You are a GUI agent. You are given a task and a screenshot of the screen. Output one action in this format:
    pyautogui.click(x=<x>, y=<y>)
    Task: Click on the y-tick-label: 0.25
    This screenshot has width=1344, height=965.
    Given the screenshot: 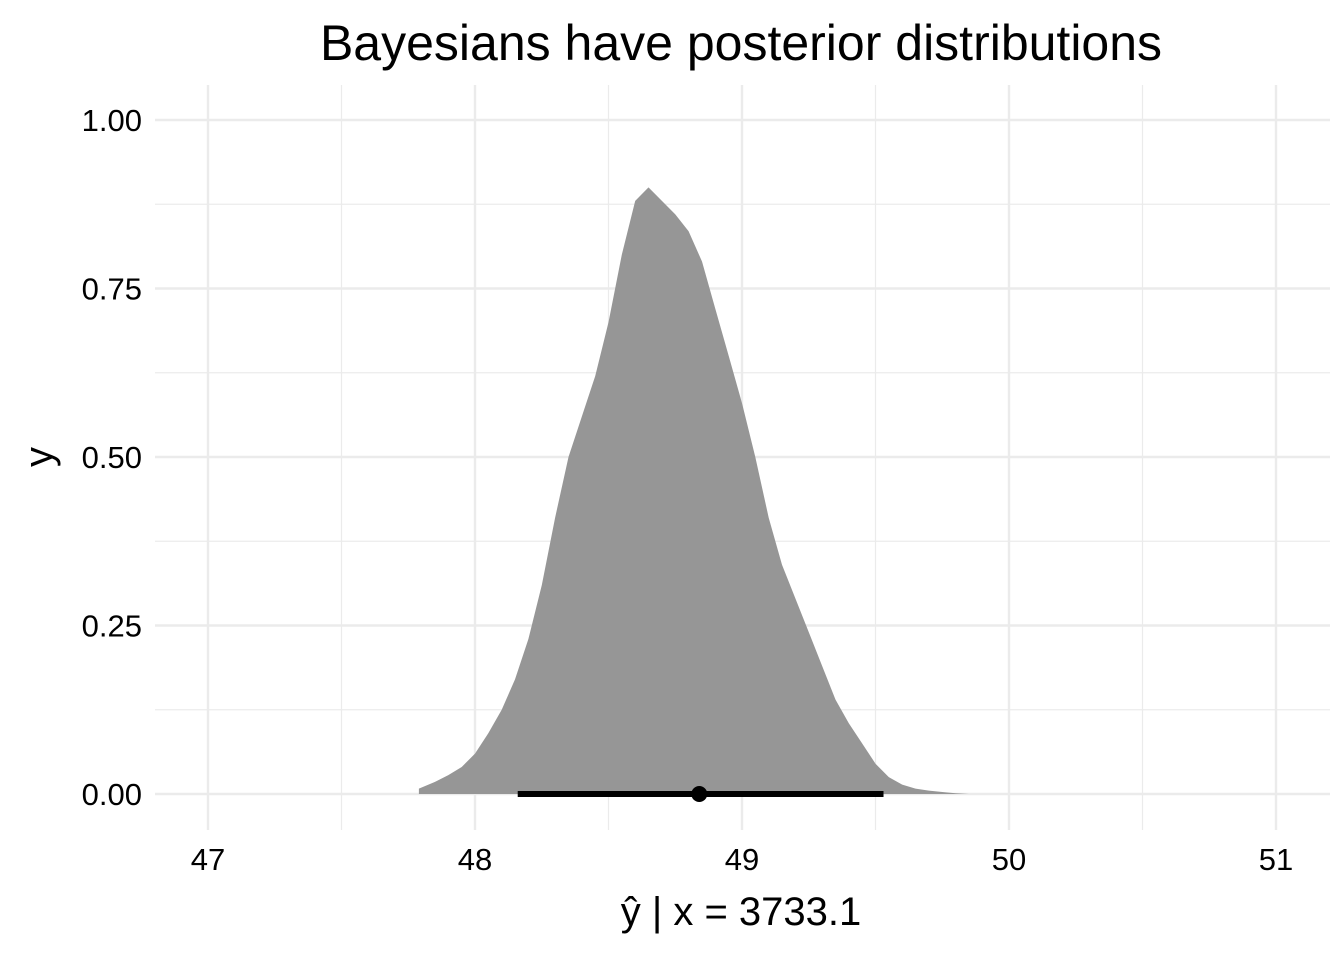 What is the action you would take?
    pyautogui.click(x=112, y=626)
    